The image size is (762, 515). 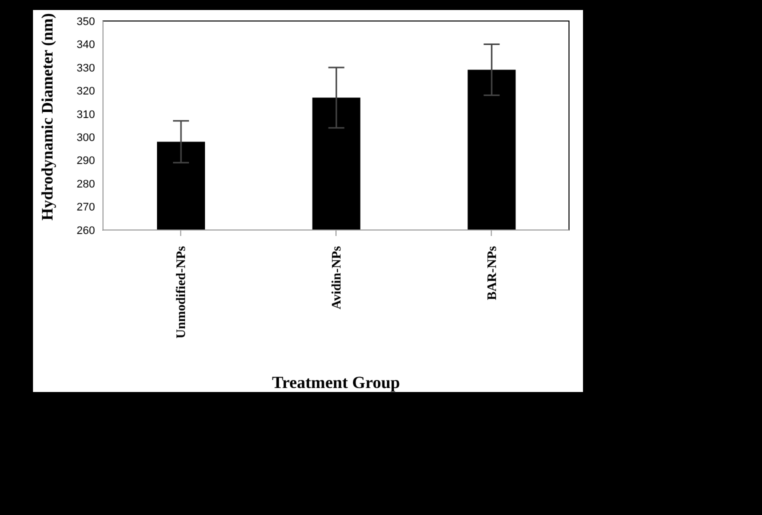 I want to click on y-tick-label: 280, so click(x=85, y=184).